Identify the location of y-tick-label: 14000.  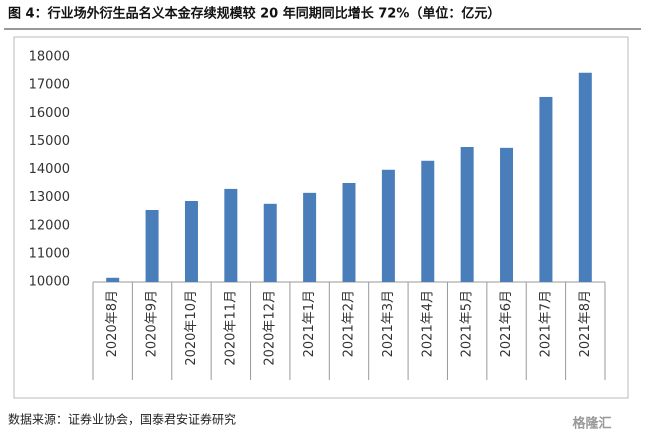
(49, 169).